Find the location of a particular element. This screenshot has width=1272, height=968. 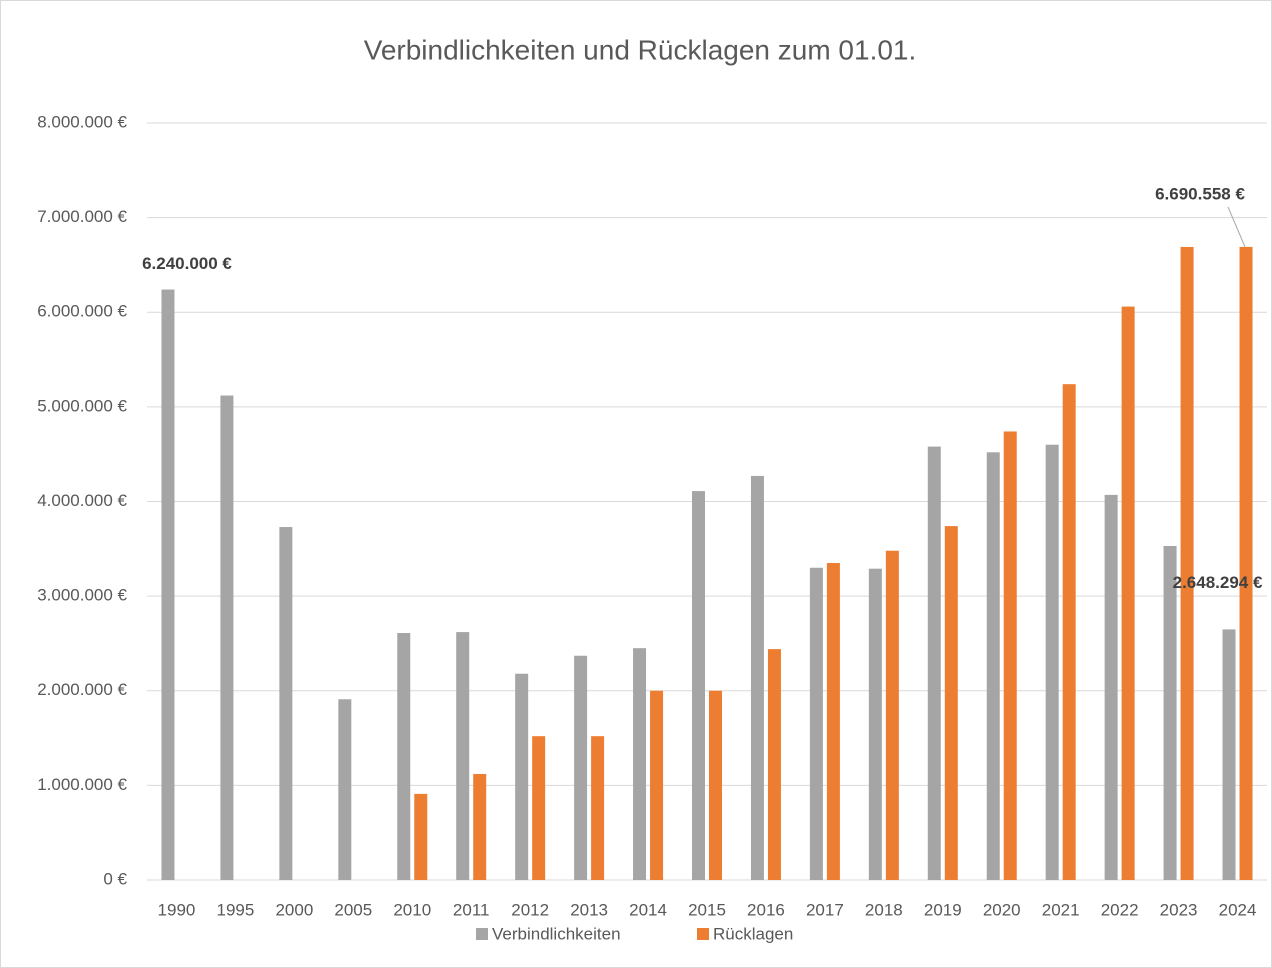

x-tick-label: 2014 is located at coordinates (648, 909).